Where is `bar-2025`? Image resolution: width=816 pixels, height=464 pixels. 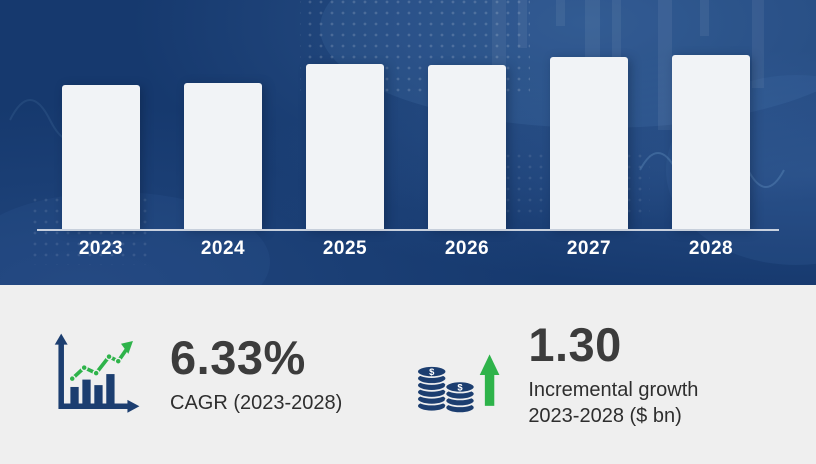
bar-2025 is located at coordinates (345, 146).